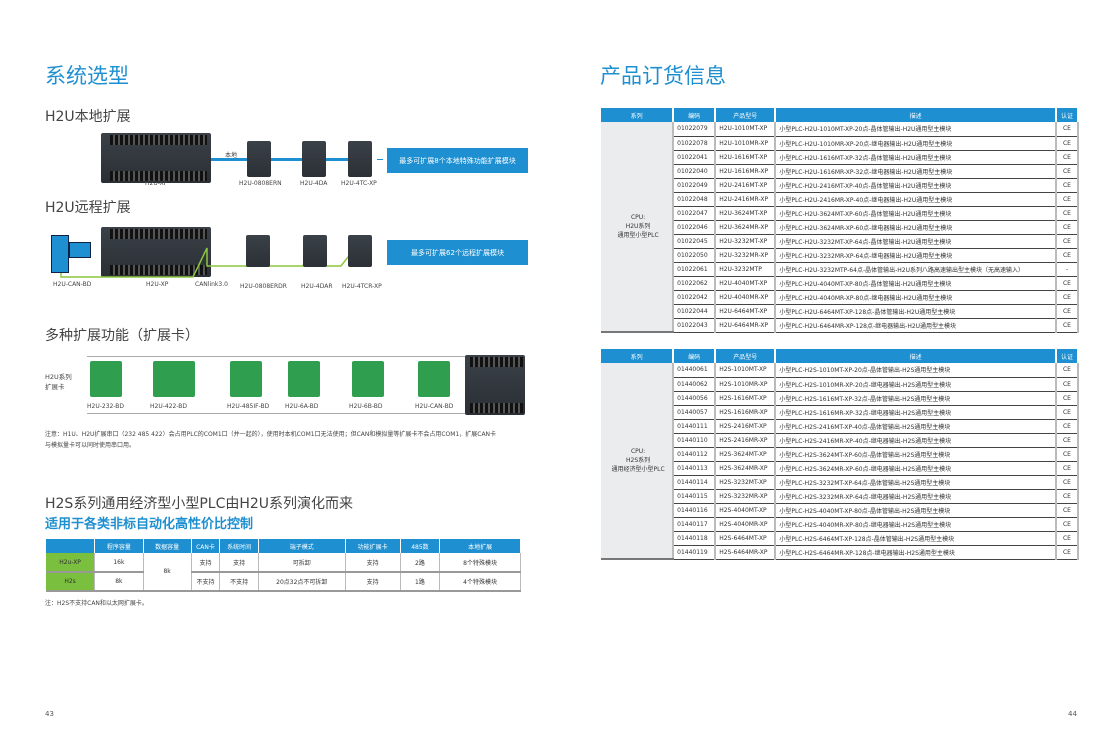 Image resolution: width=1116 pixels, height=751 pixels. What do you see at coordinates (58, 377) in the screenshot?
I see `side-label-line: H2U系列` at bounding box center [58, 377].